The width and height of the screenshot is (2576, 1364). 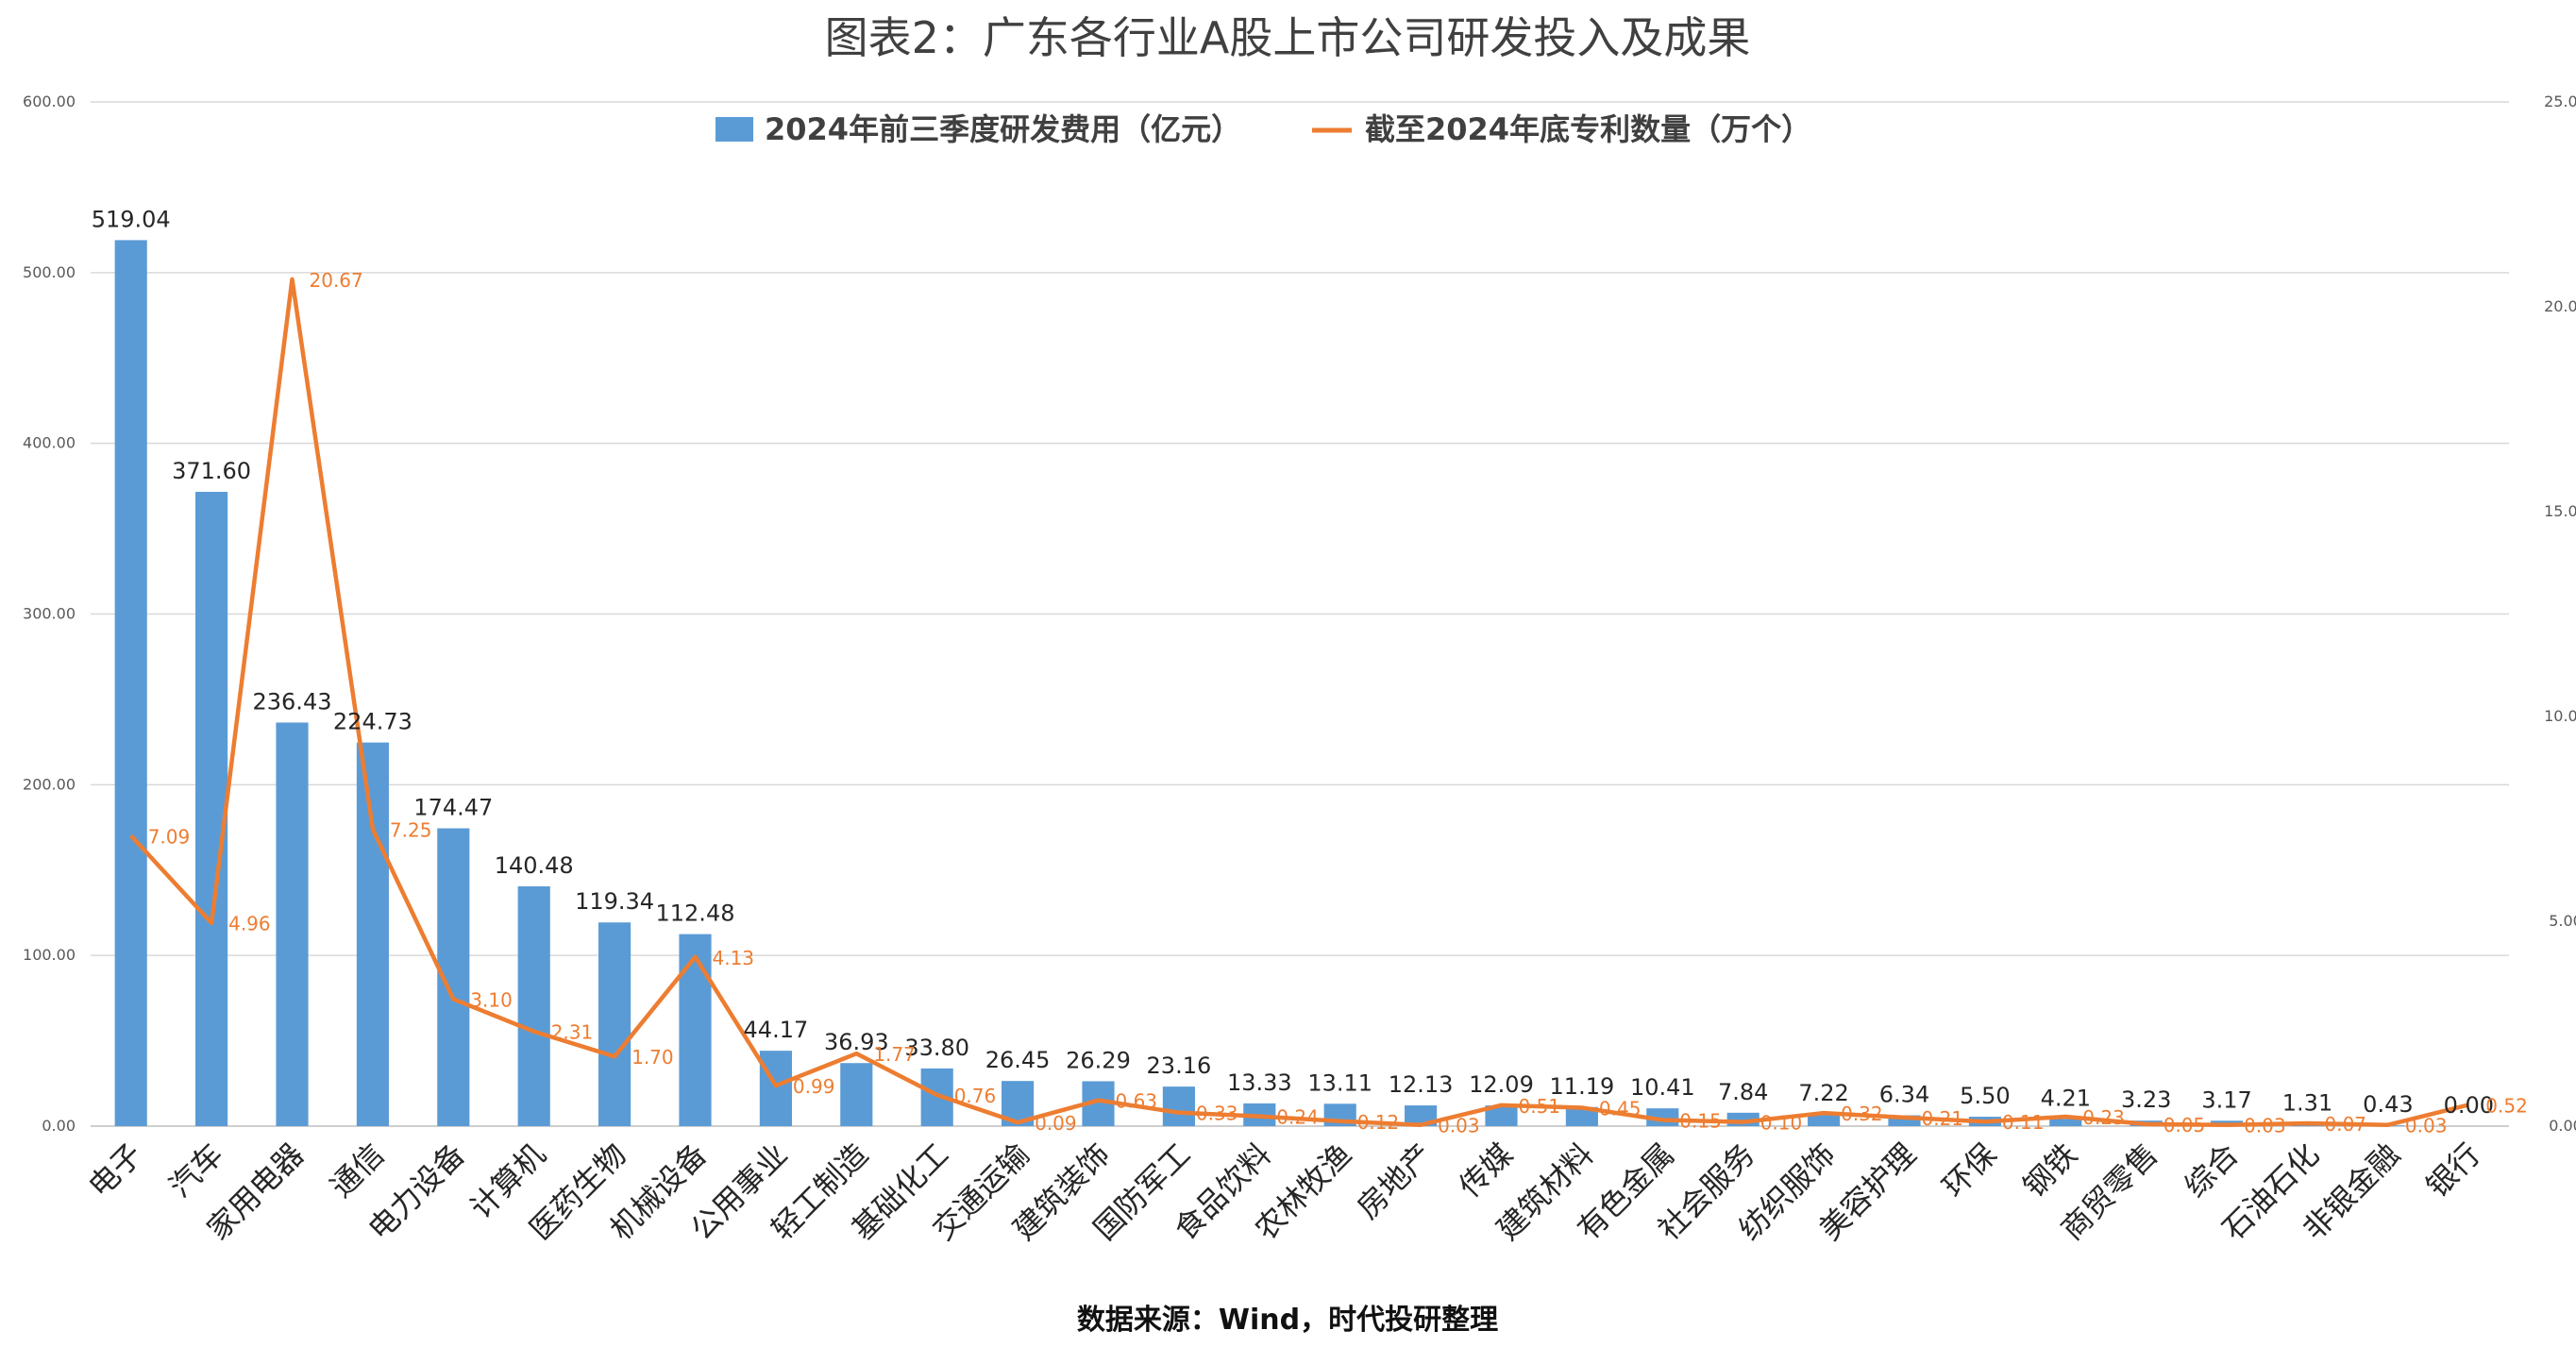 What do you see at coordinates (1217, 1114) in the screenshot?
I see `line-value-label: 0.33` at bounding box center [1217, 1114].